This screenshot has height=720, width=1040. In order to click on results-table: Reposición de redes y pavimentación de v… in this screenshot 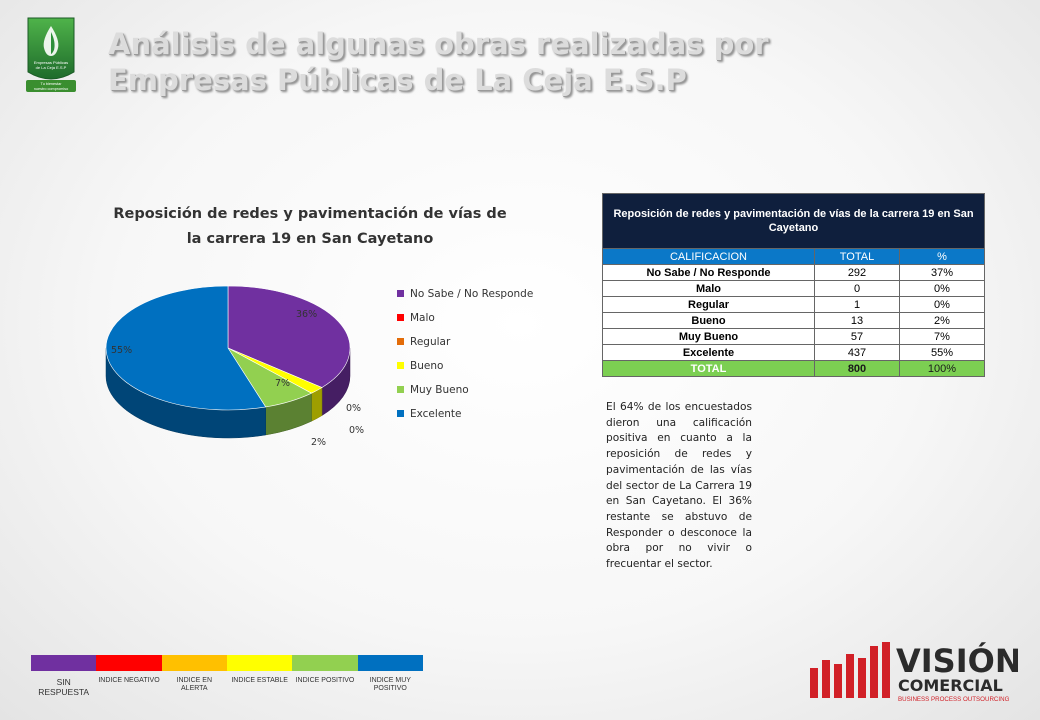, I will do `click(793, 285)`.